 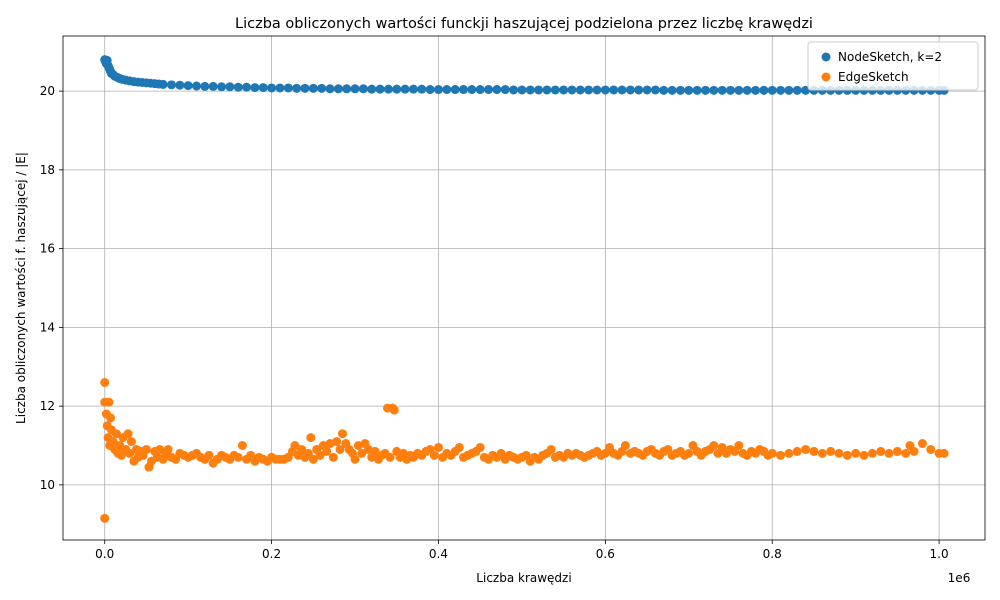 What do you see at coordinates (47, 485) in the screenshot?
I see `y-tick-label: 10` at bounding box center [47, 485].